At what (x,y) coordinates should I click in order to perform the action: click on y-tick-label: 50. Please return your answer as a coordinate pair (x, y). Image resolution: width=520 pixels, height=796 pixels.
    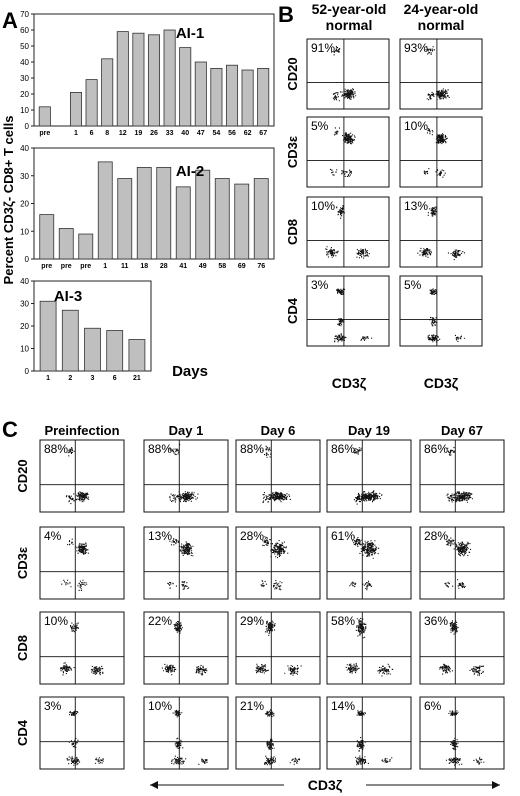
    Looking at the image, I should click on (24, 46).